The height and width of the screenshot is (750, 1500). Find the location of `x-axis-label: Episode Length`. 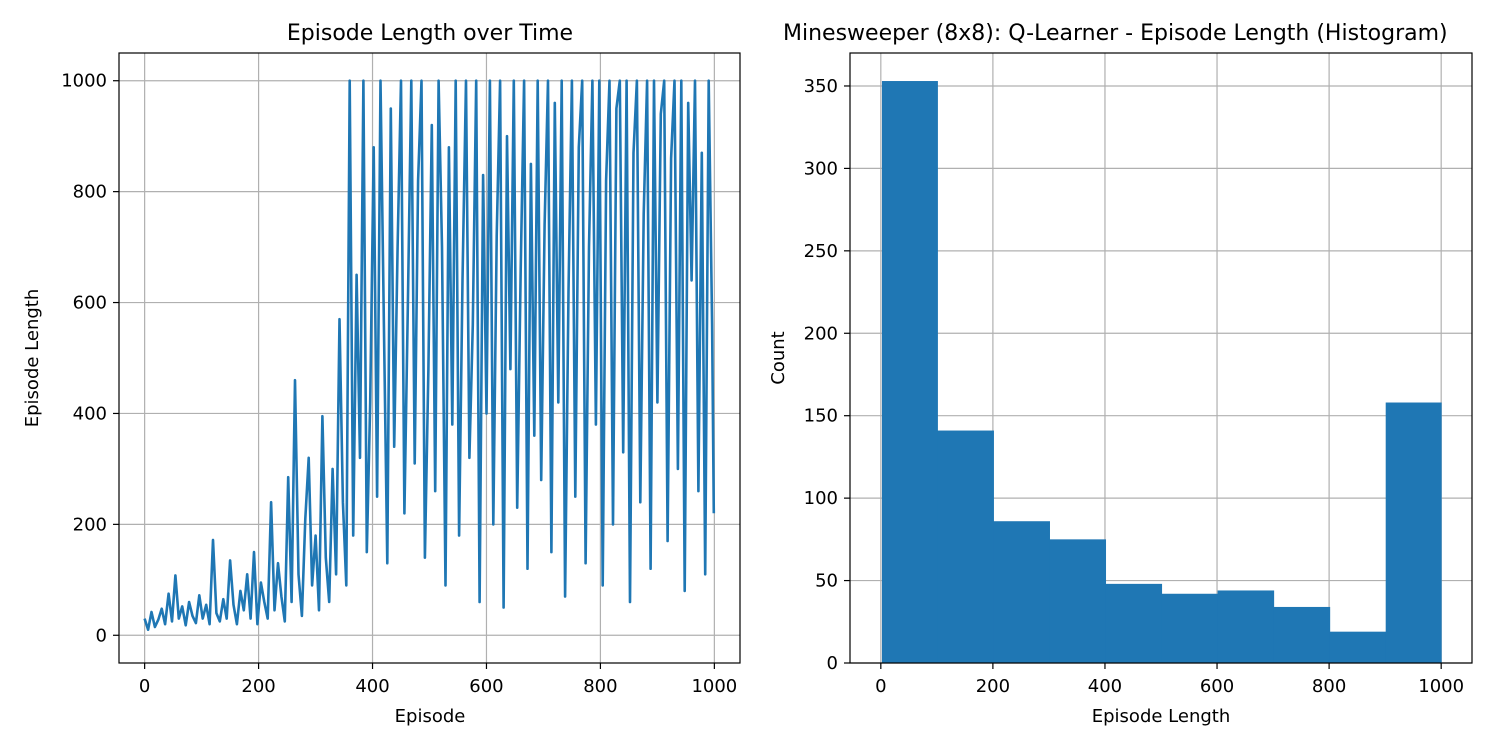

x-axis-label: Episode Length is located at coordinates (1161, 716).